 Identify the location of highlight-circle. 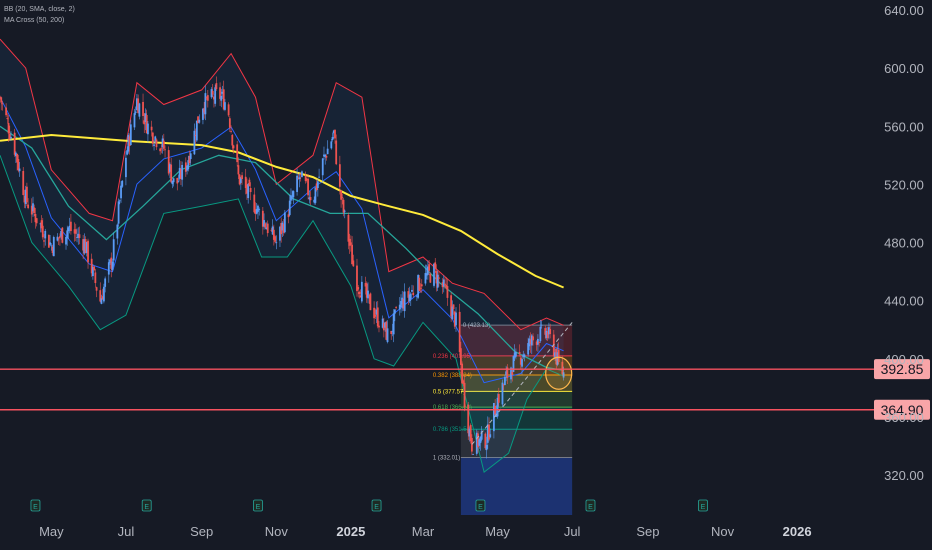
(559, 373).